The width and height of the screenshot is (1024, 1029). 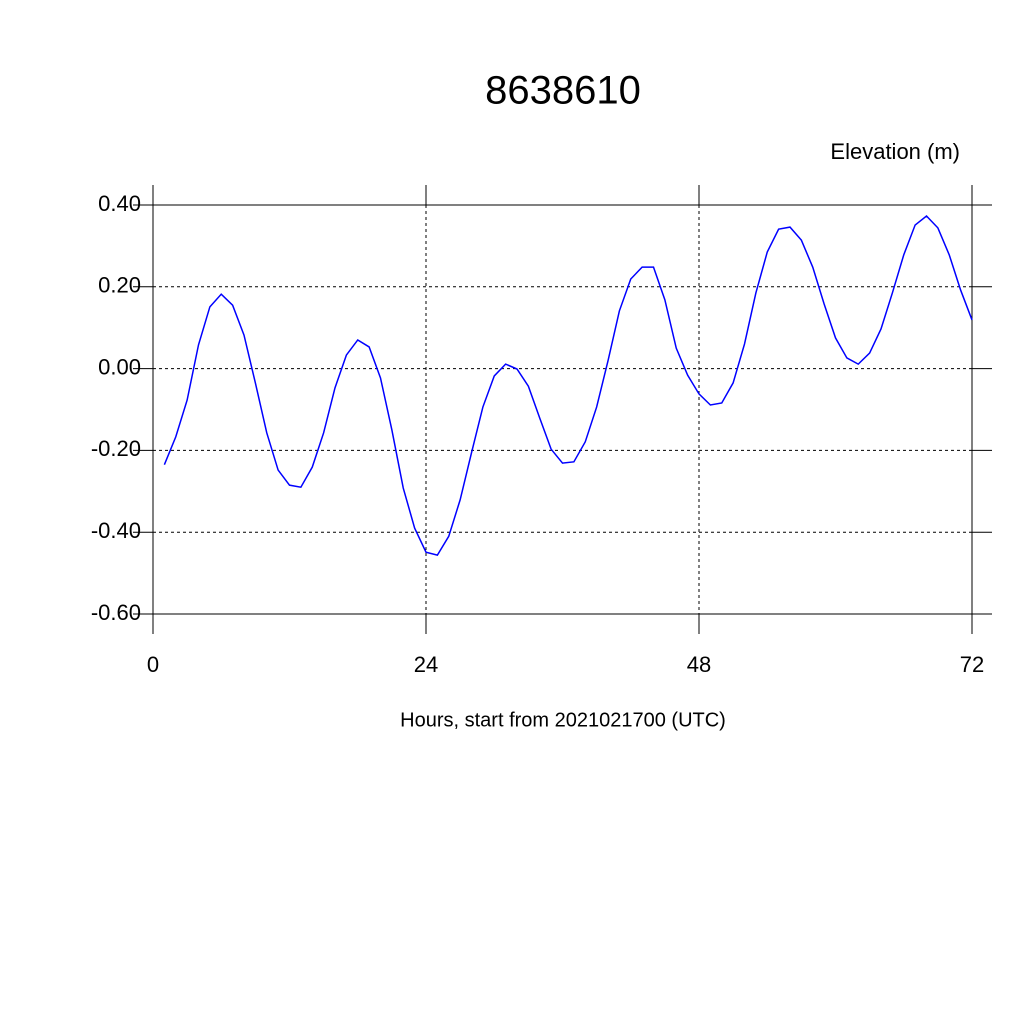 What do you see at coordinates (426, 664) in the screenshot?
I see `x-tick-label: 24` at bounding box center [426, 664].